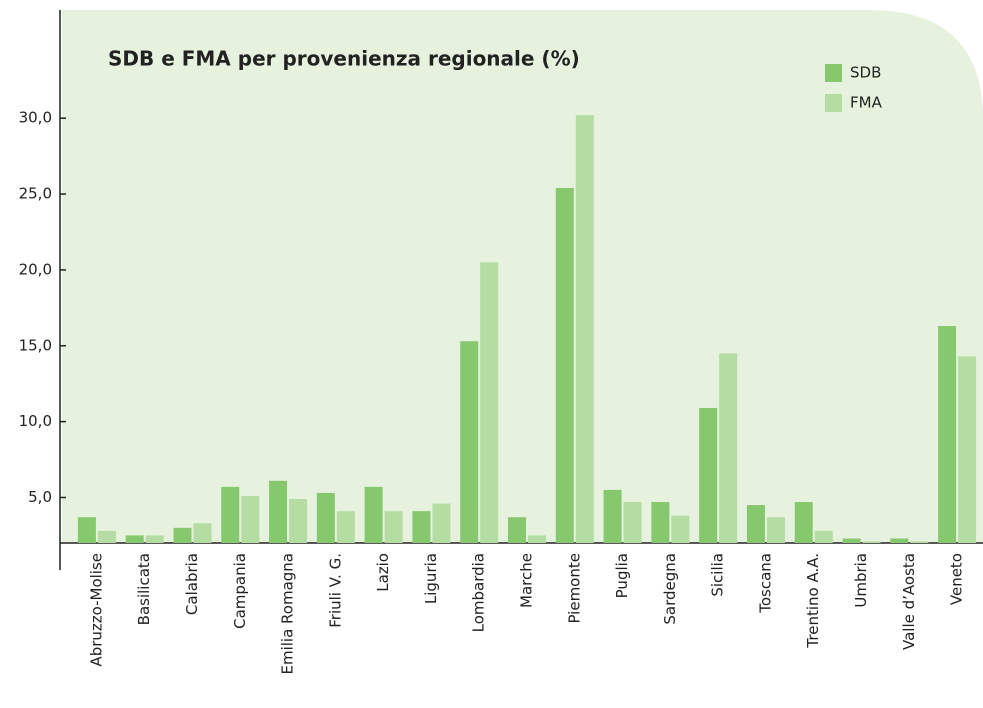 The image size is (983, 708). Describe the element at coordinates (35, 269) in the screenshot. I see `y-tick-label: 20,0` at that location.